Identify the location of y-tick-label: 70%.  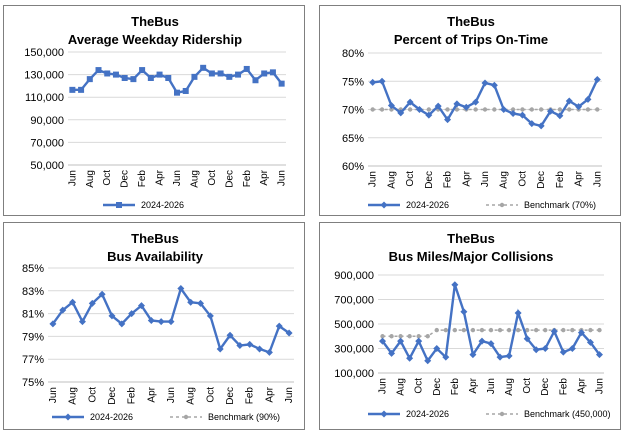
(353, 111).